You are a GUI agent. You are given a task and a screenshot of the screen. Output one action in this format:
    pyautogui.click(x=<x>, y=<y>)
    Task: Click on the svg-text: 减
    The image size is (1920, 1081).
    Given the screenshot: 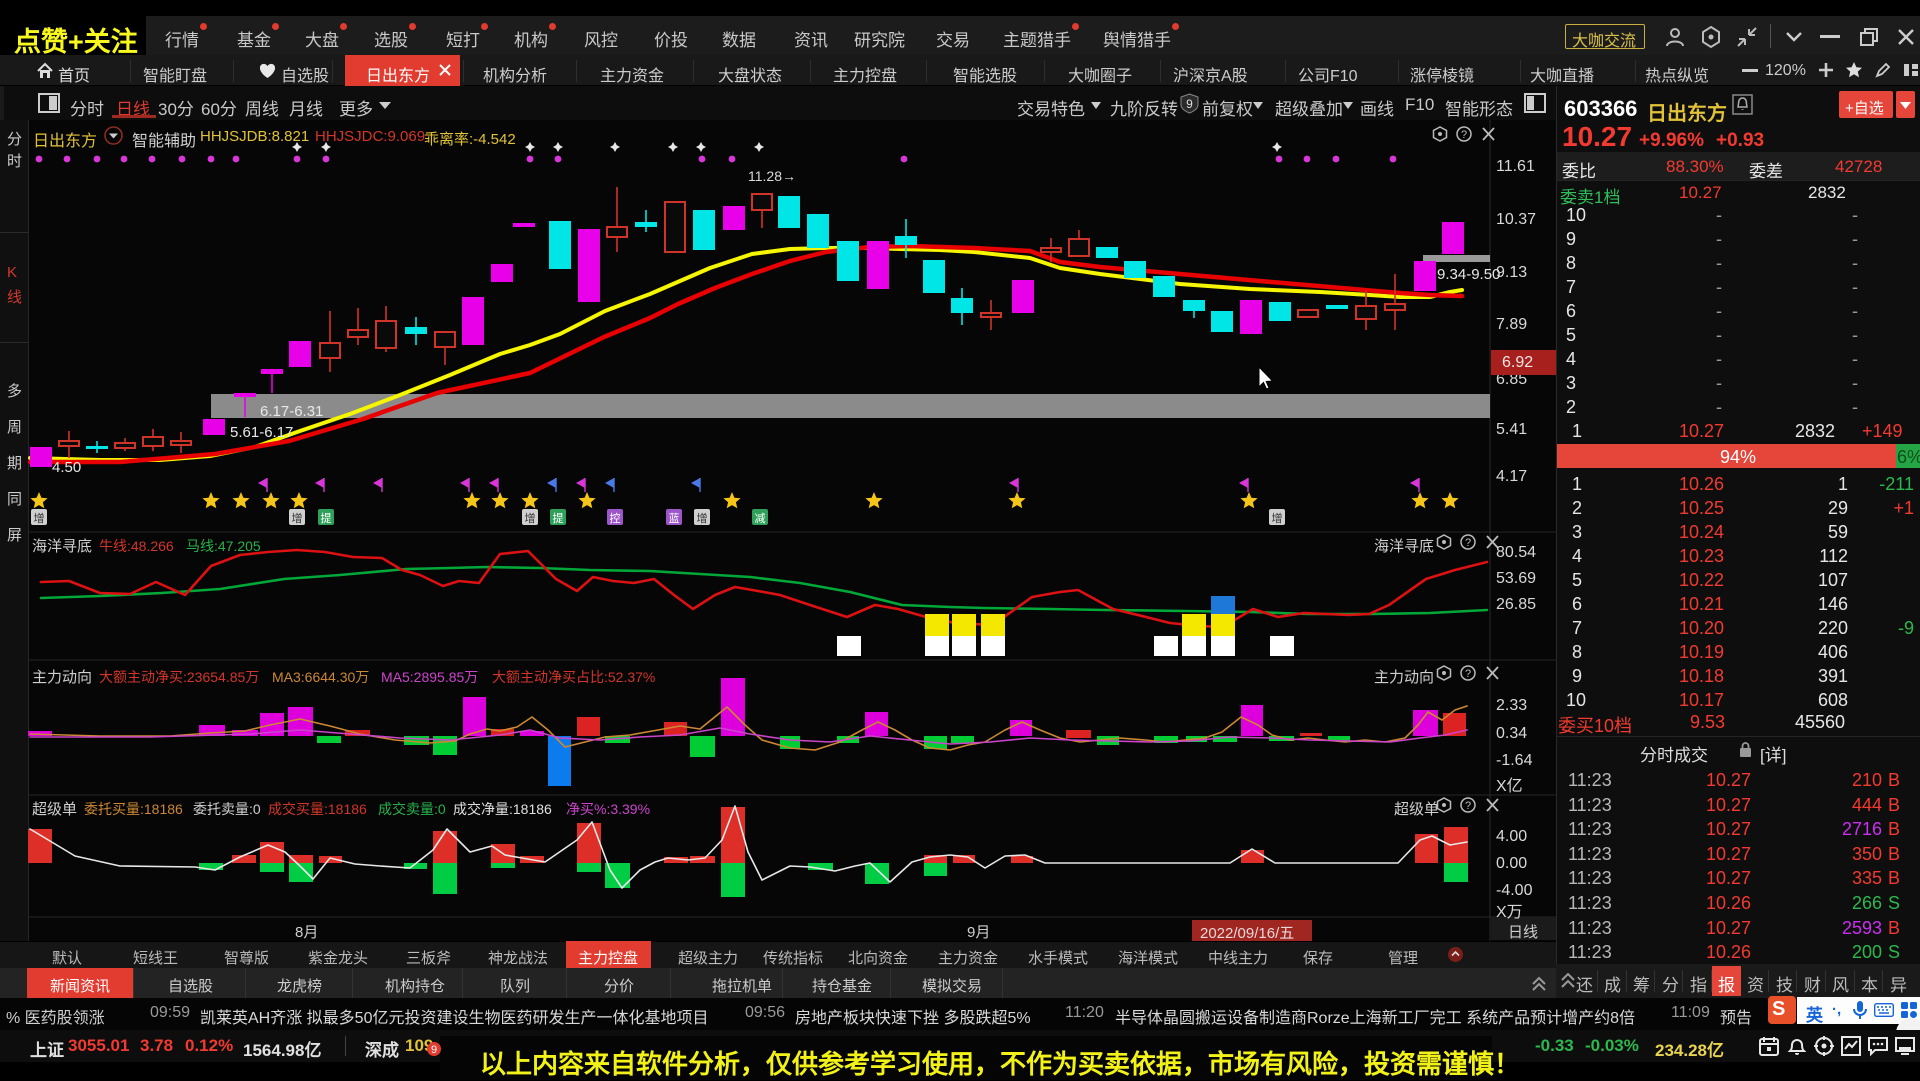 What is the action you would take?
    pyautogui.click(x=760, y=518)
    